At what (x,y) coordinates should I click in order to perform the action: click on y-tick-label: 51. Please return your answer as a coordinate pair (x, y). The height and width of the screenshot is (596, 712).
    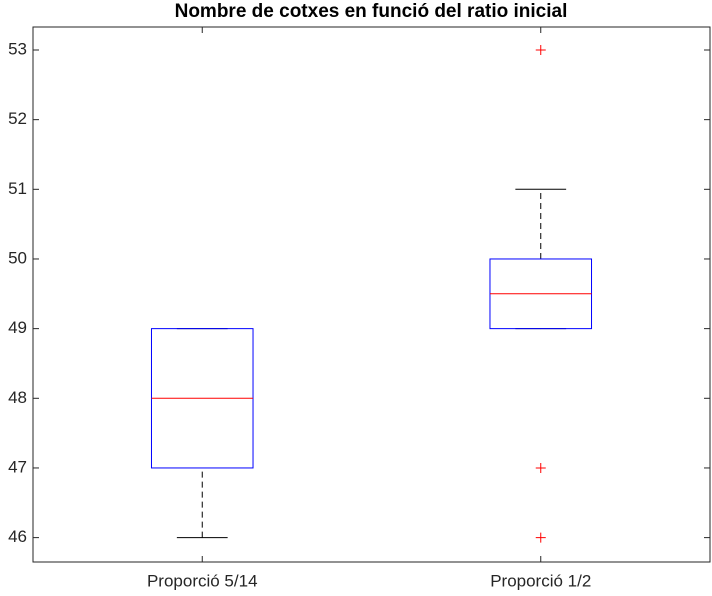
    Looking at the image, I should click on (17, 188).